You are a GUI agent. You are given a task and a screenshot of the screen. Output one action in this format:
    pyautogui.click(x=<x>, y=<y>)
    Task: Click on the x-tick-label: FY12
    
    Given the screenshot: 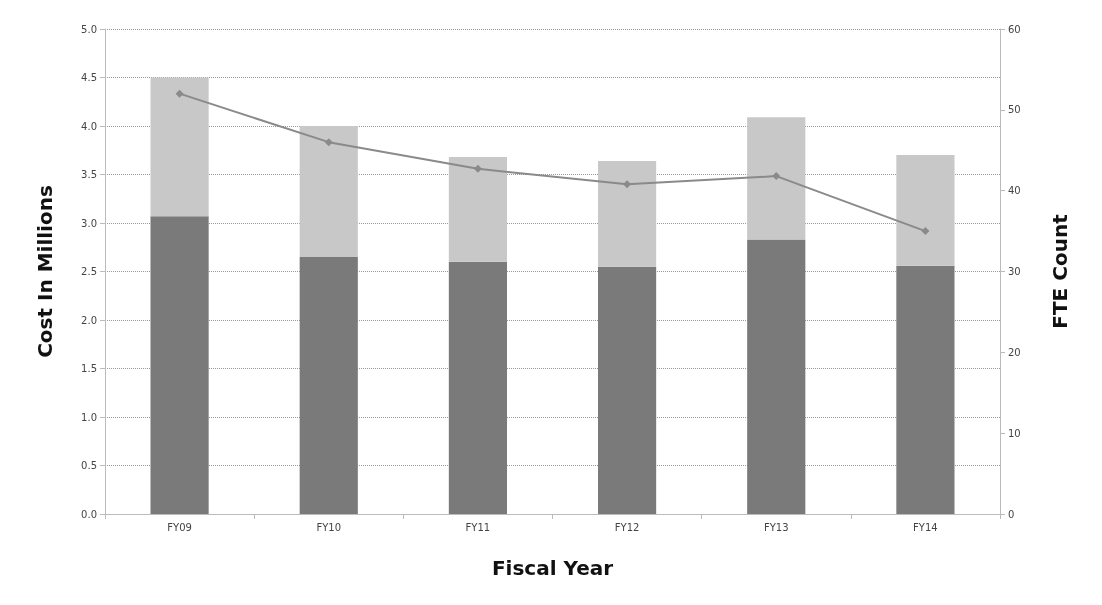 What is the action you would take?
    pyautogui.click(x=627, y=527)
    